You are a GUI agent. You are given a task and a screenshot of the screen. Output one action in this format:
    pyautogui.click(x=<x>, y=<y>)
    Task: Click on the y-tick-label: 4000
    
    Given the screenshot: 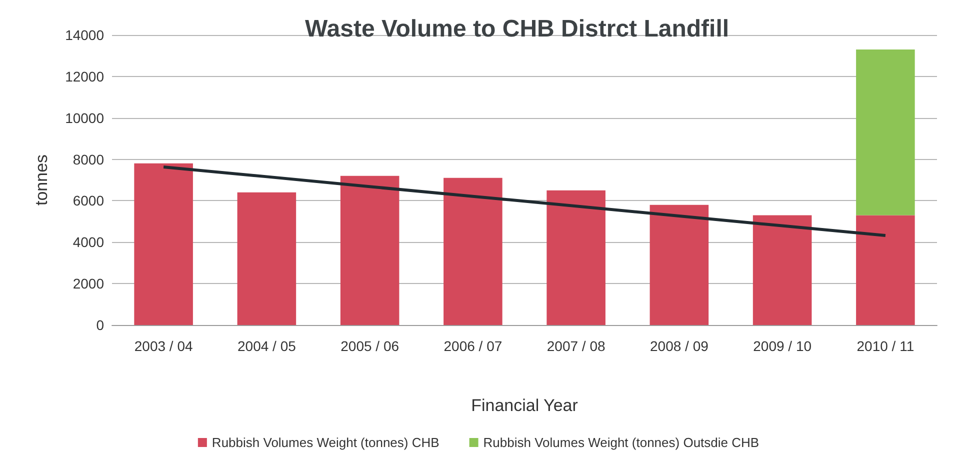 What is the action you would take?
    pyautogui.click(x=88, y=242)
    